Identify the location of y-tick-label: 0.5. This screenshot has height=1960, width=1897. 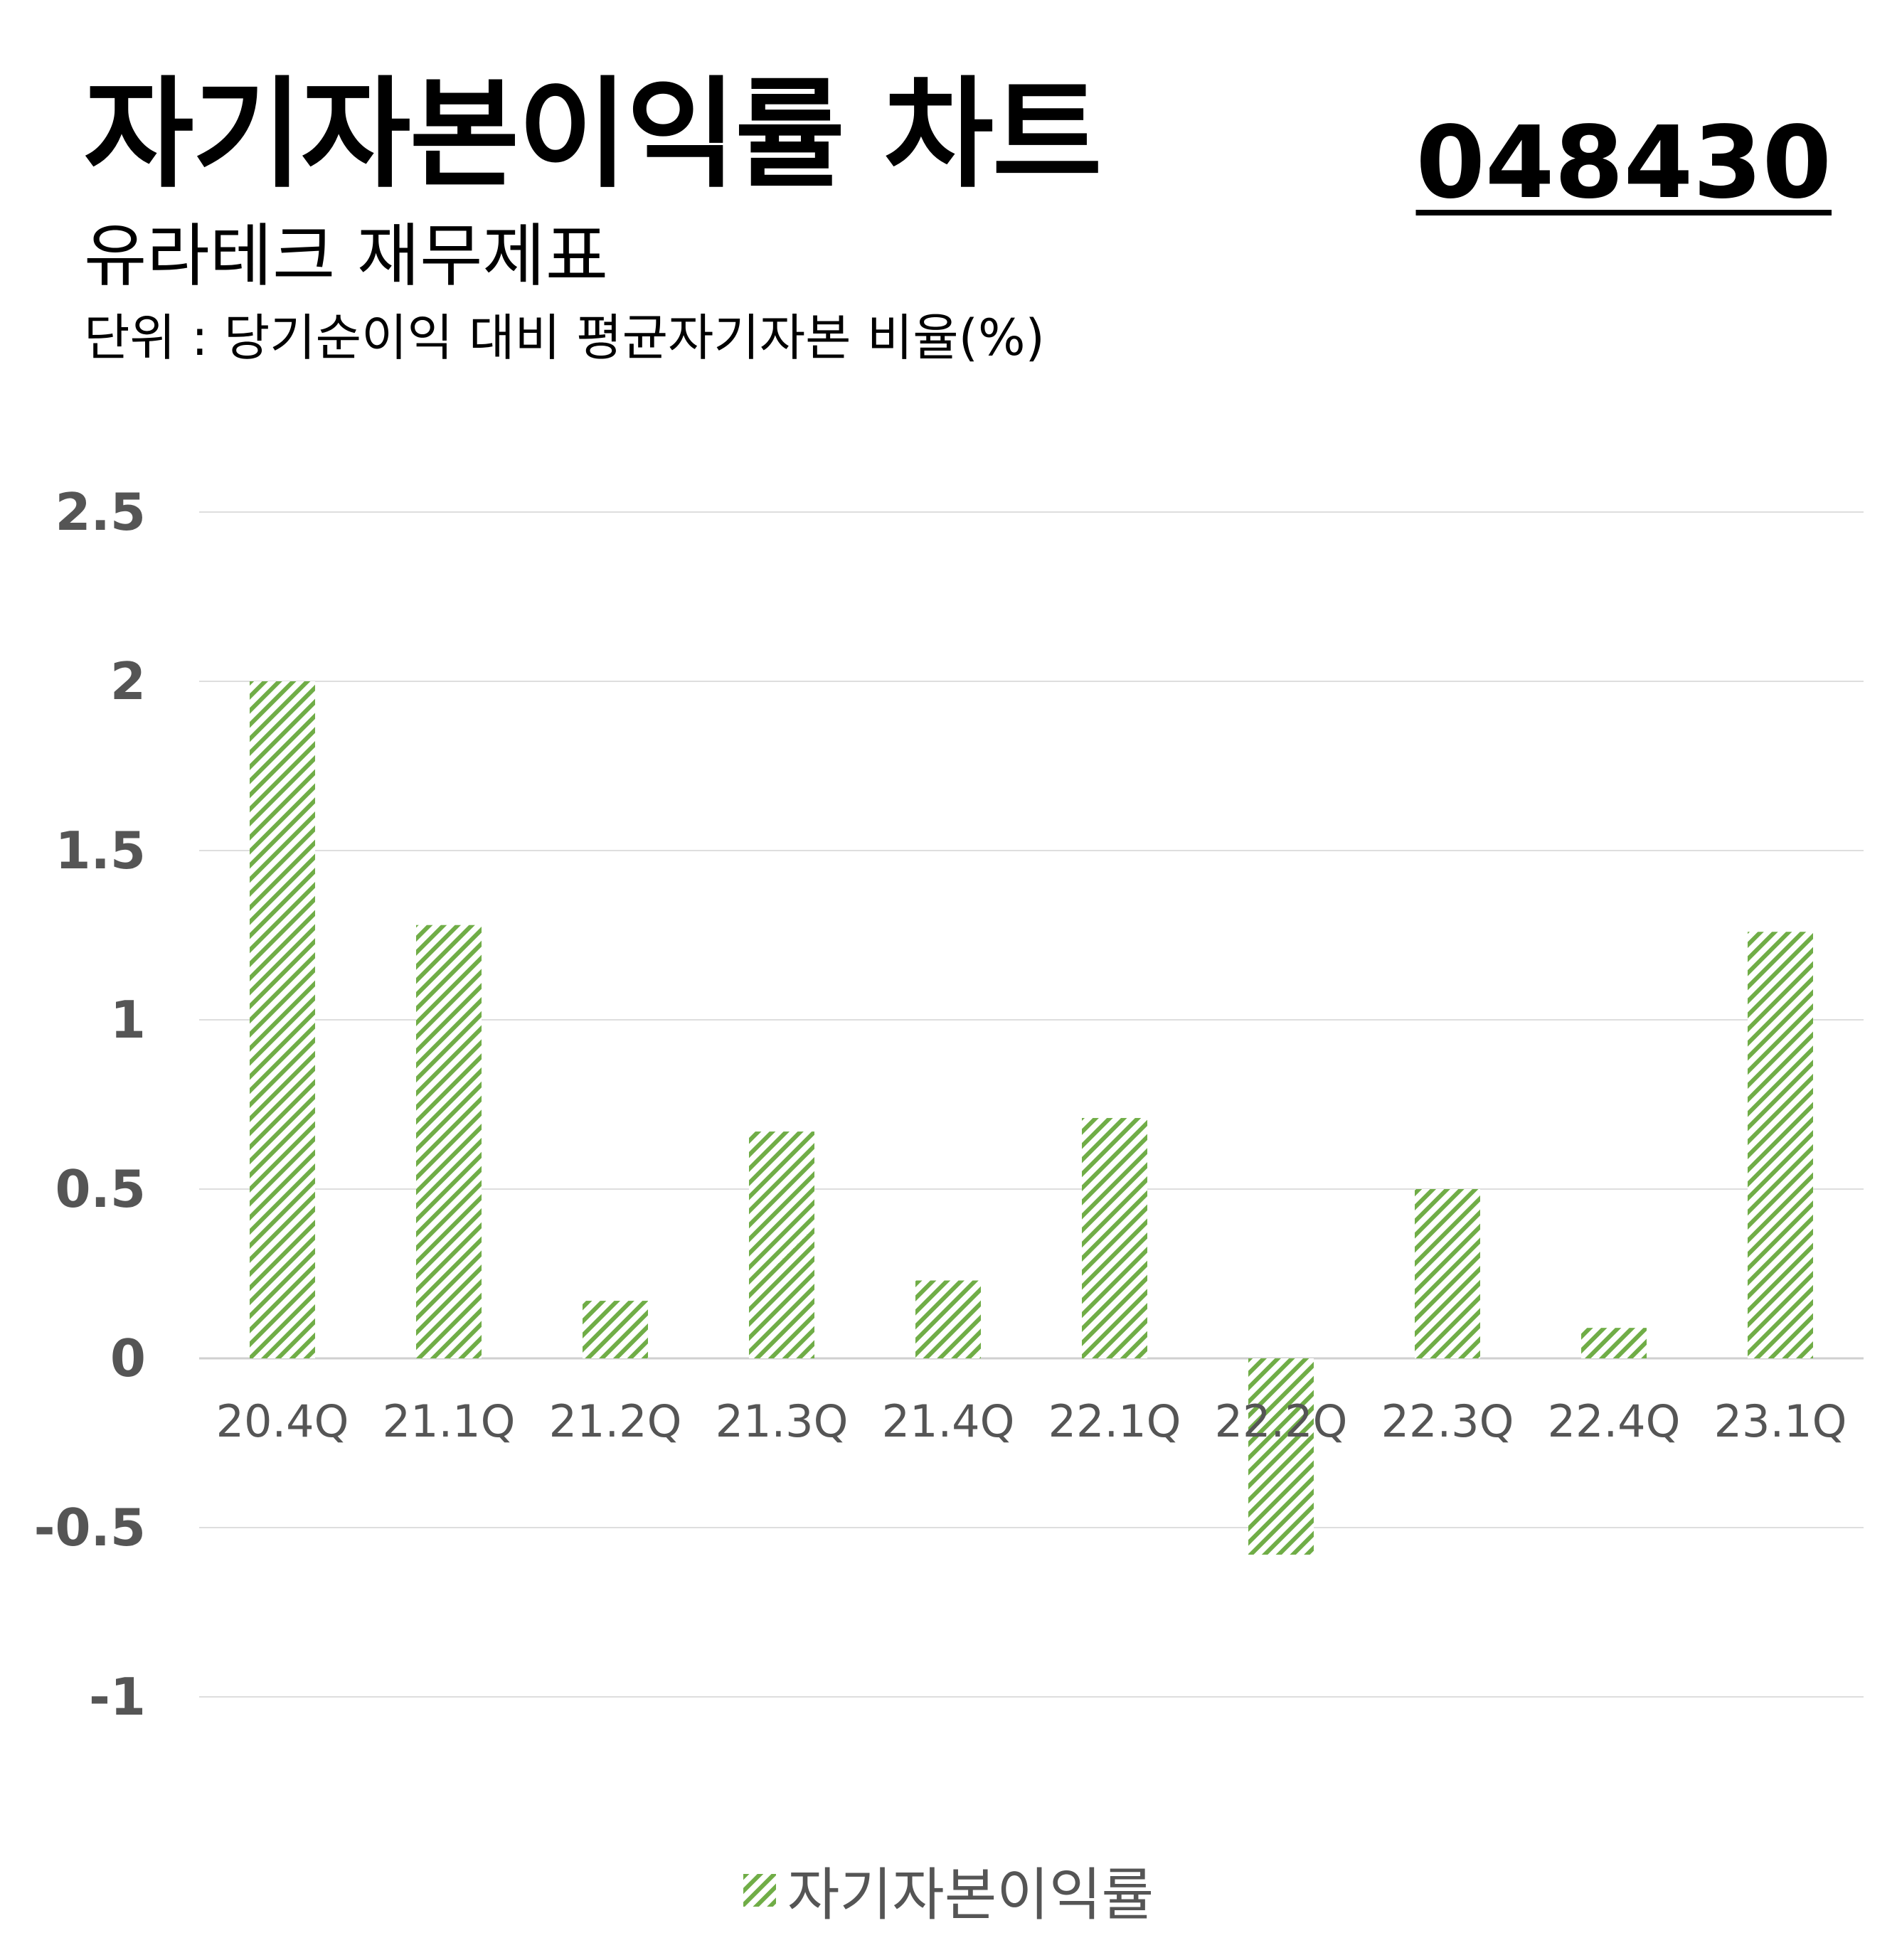
(100, 1189).